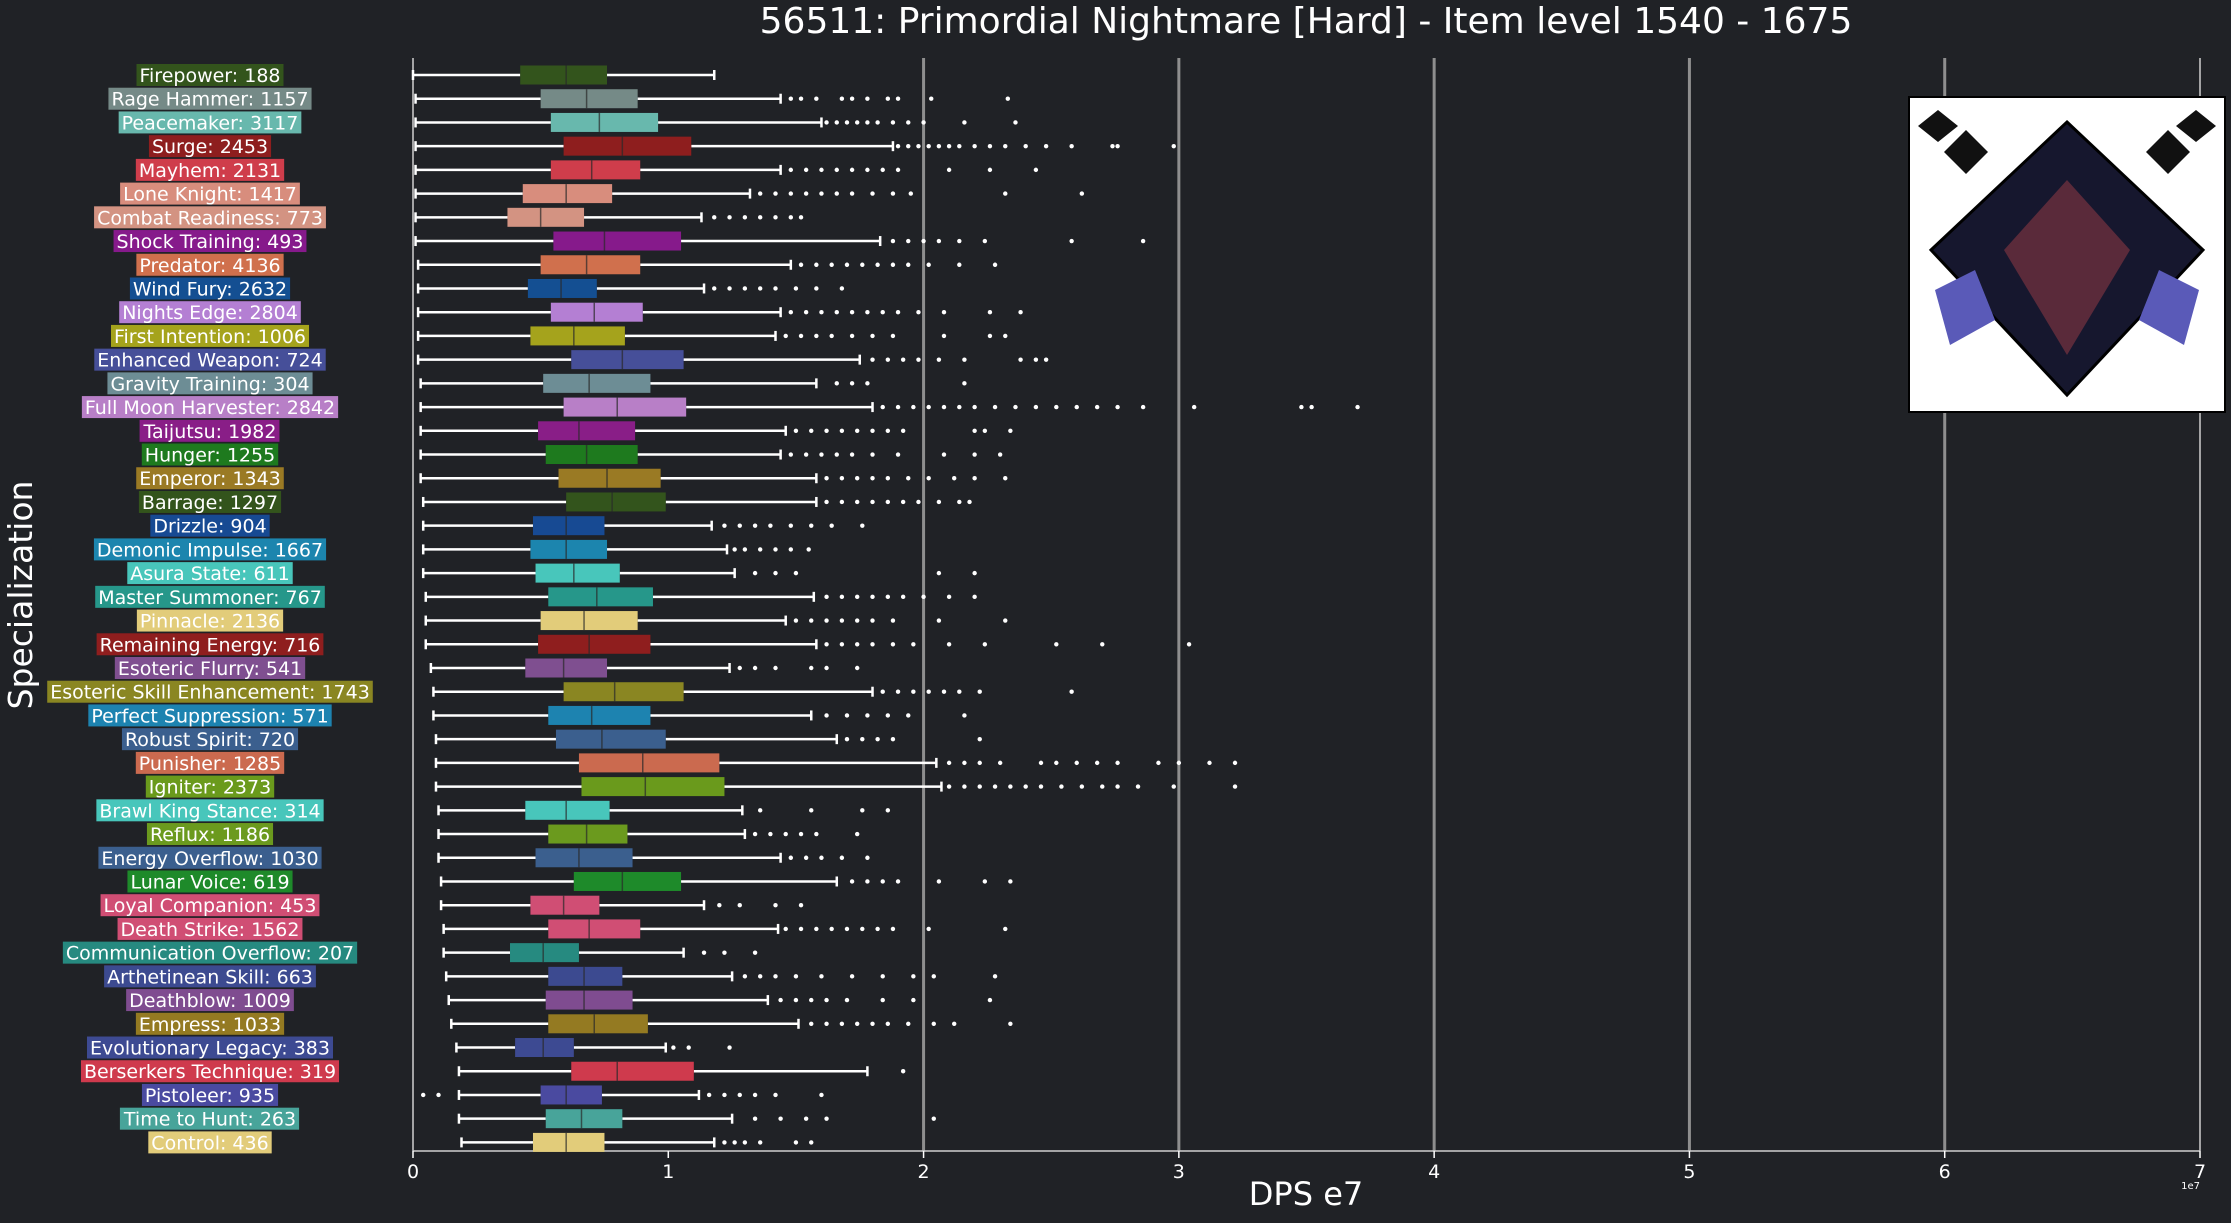 The height and width of the screenshot is (1223, 2231). I want to click on category-label: Barrage: 1297, so click(210, 502).